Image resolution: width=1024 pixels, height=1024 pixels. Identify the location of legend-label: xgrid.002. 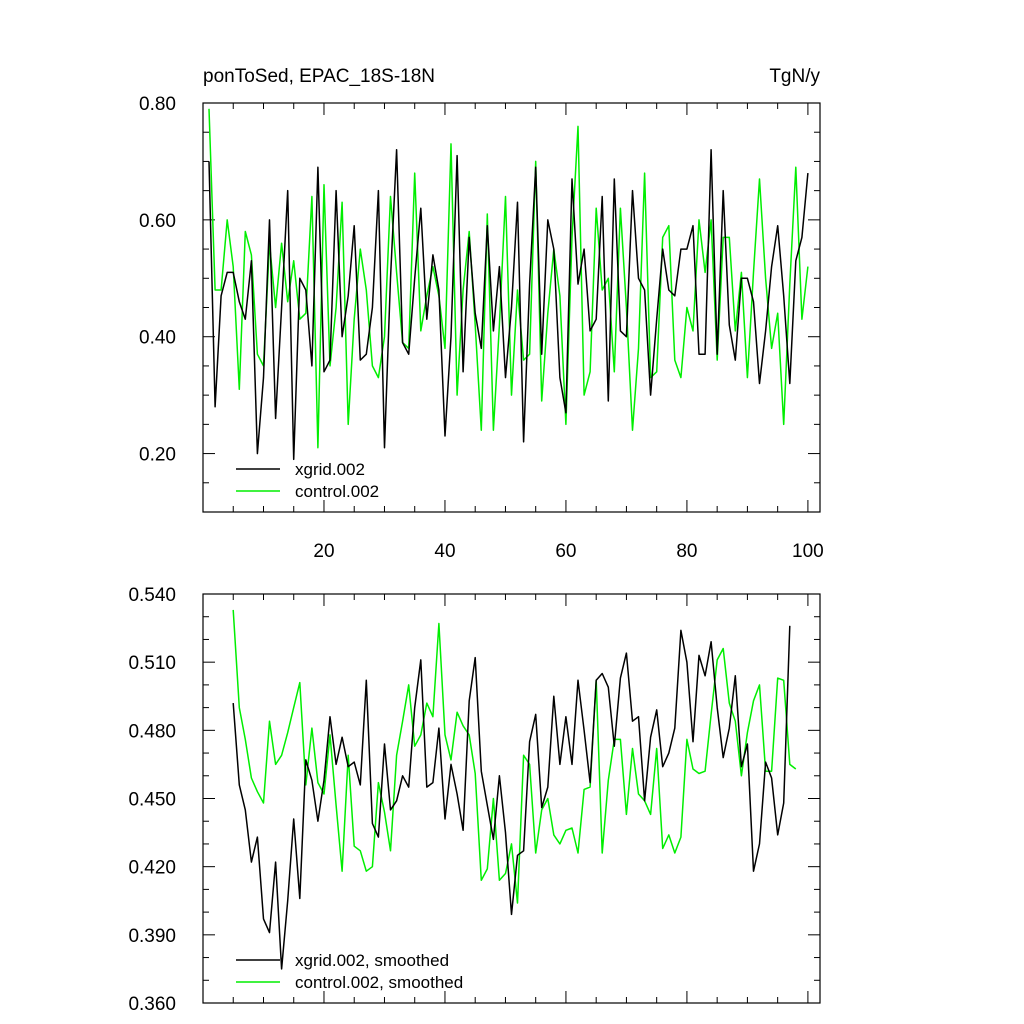
(330, 469).